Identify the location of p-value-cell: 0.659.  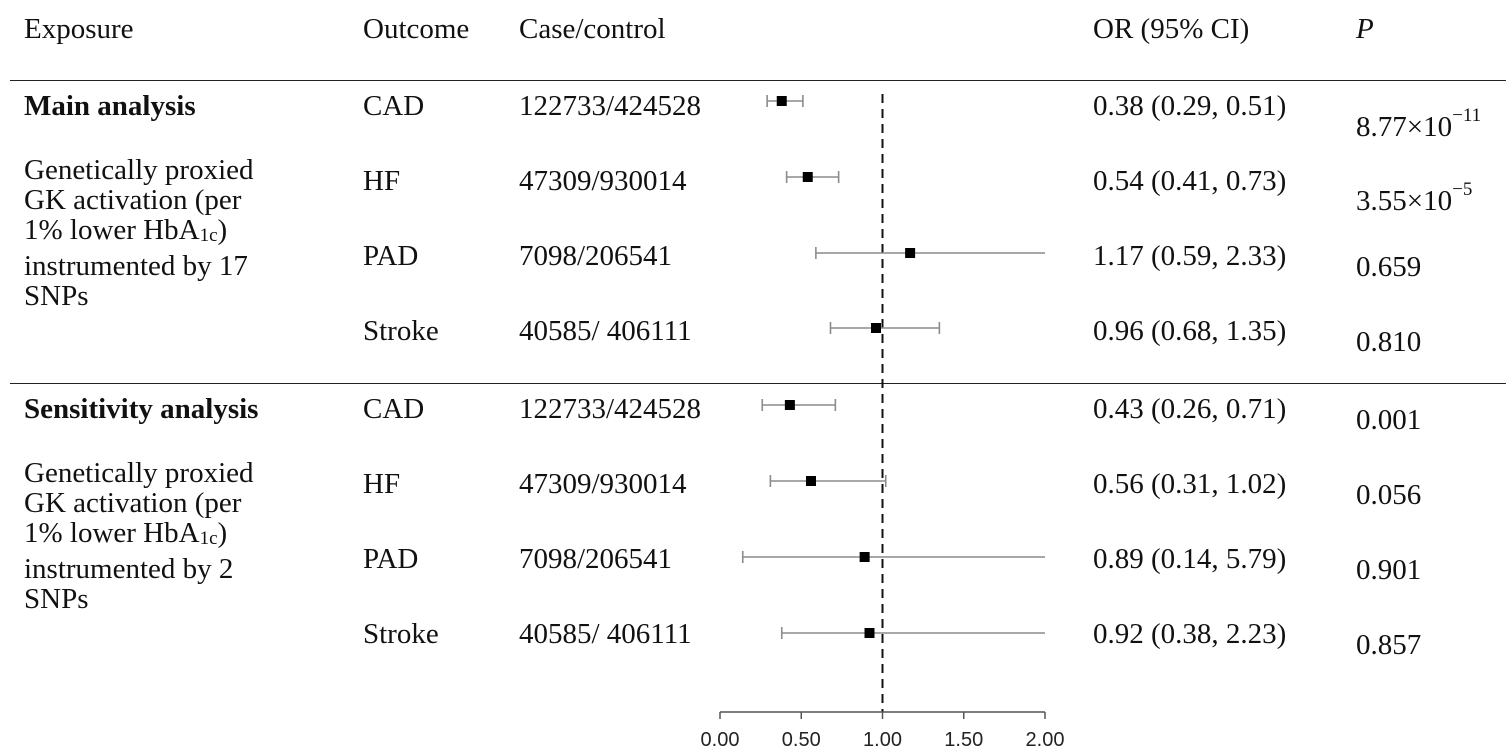
(1389, 267).